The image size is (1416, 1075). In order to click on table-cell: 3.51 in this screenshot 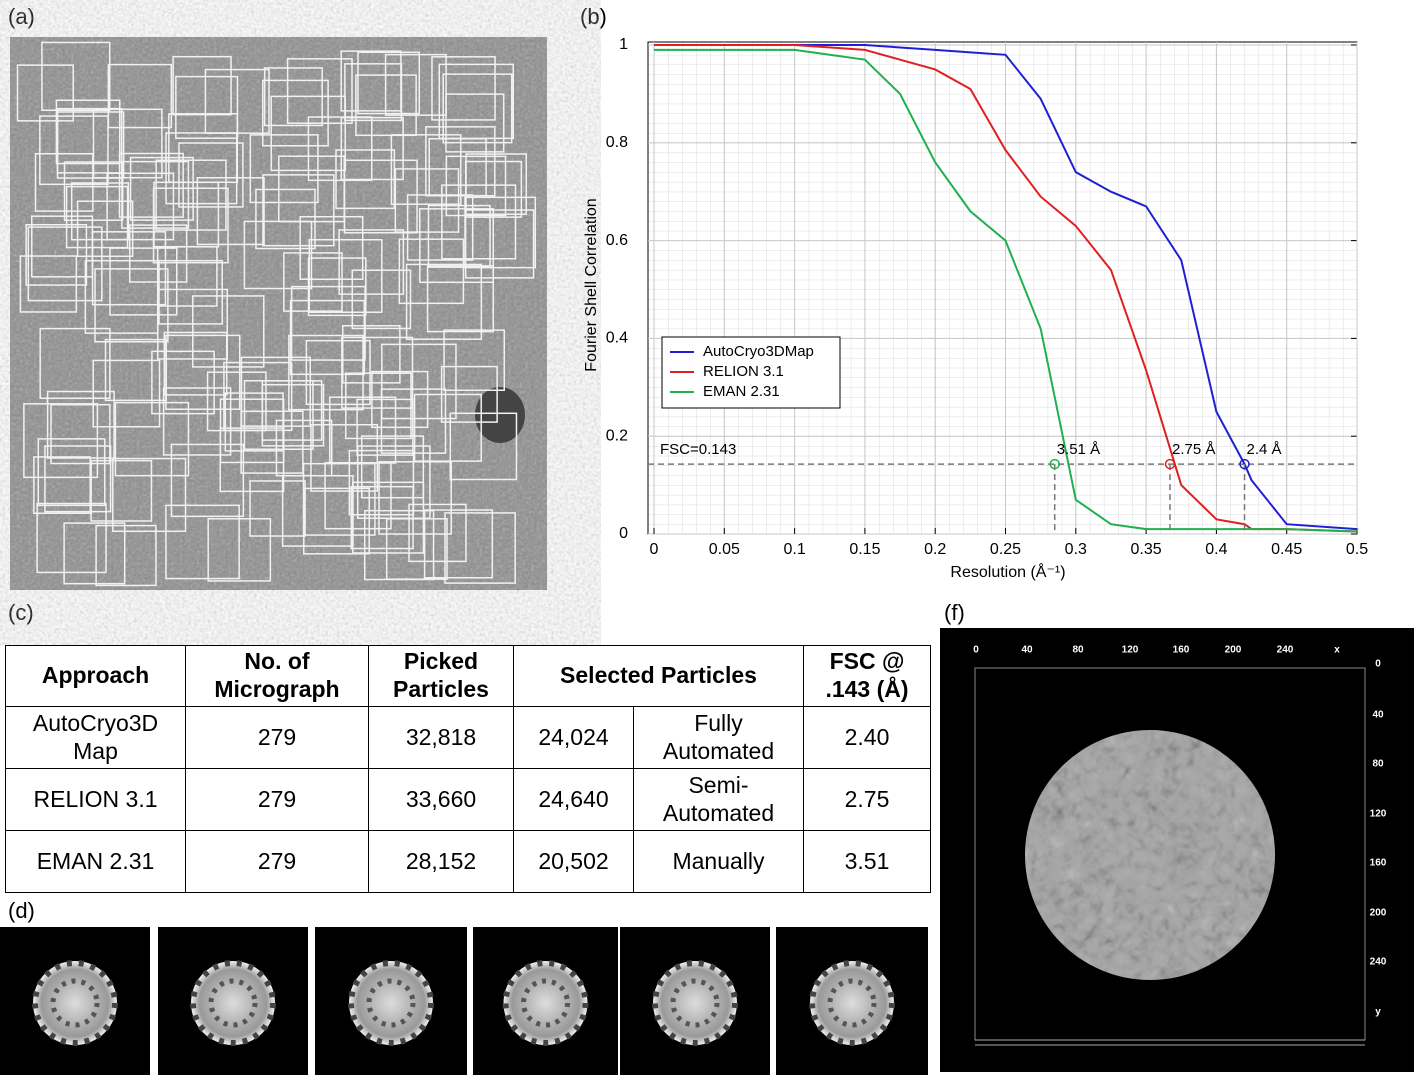, I will do `click(867, 861)`.